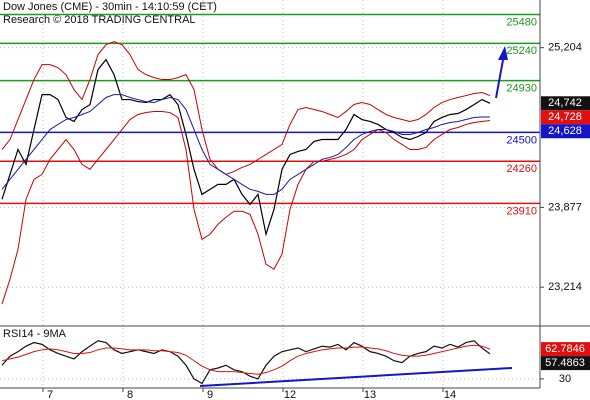 This screenshot has height=400, width=590. Describe the element at coordinates (499, 79) in the screenshot. I see `forecast-arrow` at that location.